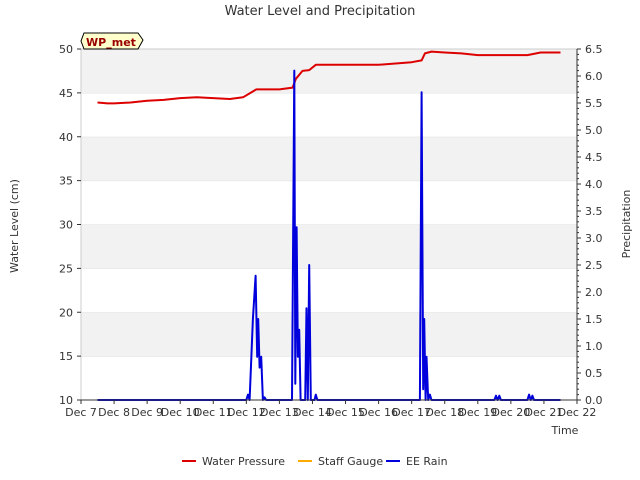 This screenshot has width=640, height=480. What do you see at coordinates (14, 226) in the screenshot?
I see `y-axis-label-left: Water Level (cm)` at bounding box center [14, 226].